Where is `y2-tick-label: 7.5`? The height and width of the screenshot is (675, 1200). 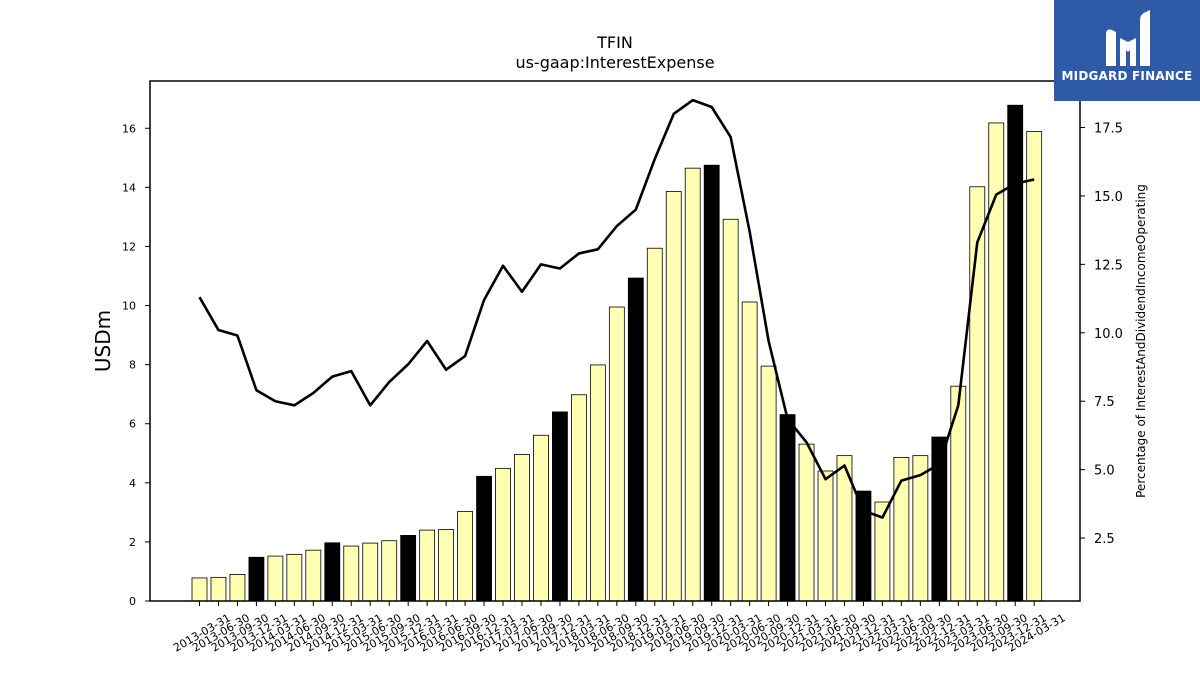 y2-tick-label: 7.5 is located at coordinates (1104, 402).